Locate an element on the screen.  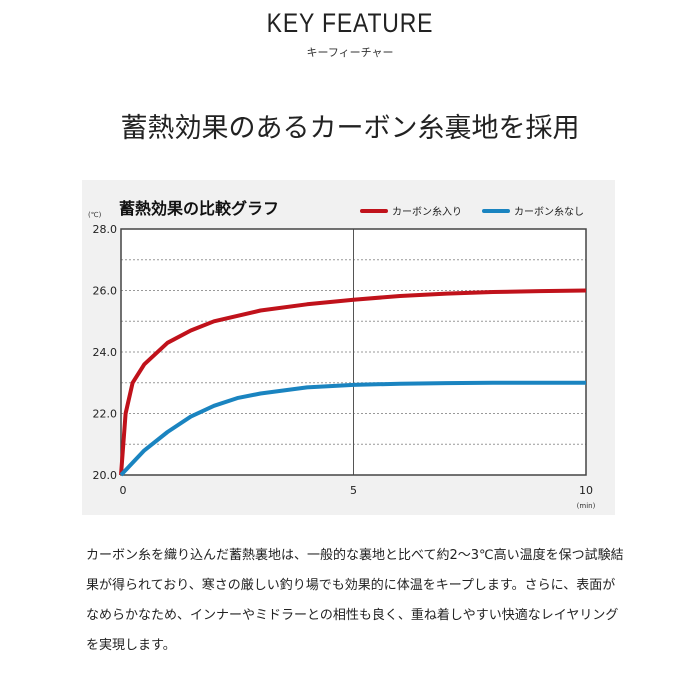
legend-label: カーボン糸入り is located at coordinates (427, 212).